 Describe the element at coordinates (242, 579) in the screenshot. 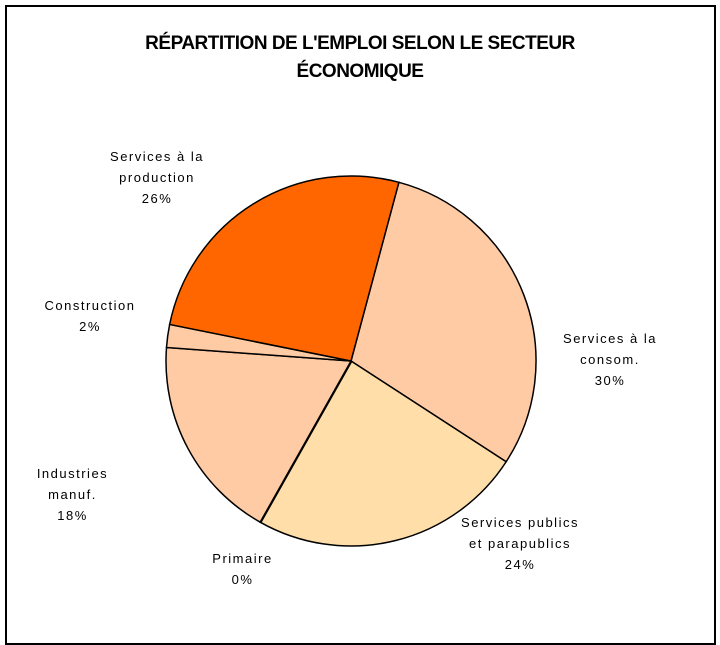

I see `value-label: 0%` at that location.